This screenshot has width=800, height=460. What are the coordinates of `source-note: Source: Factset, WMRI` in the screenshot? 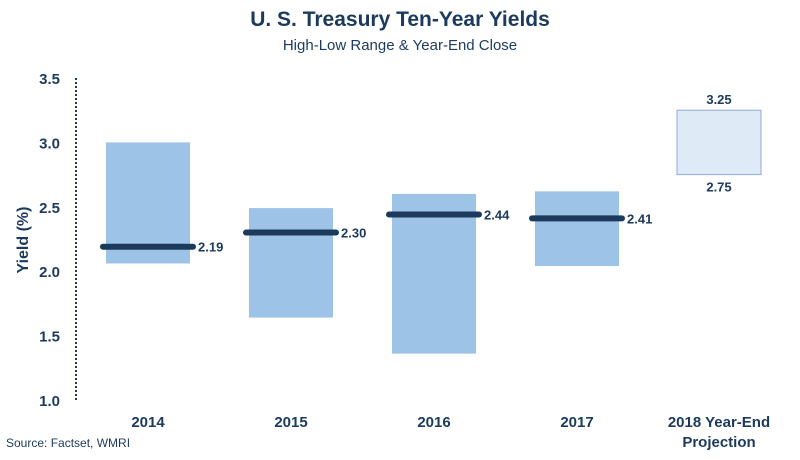 It's located at (68, 443).